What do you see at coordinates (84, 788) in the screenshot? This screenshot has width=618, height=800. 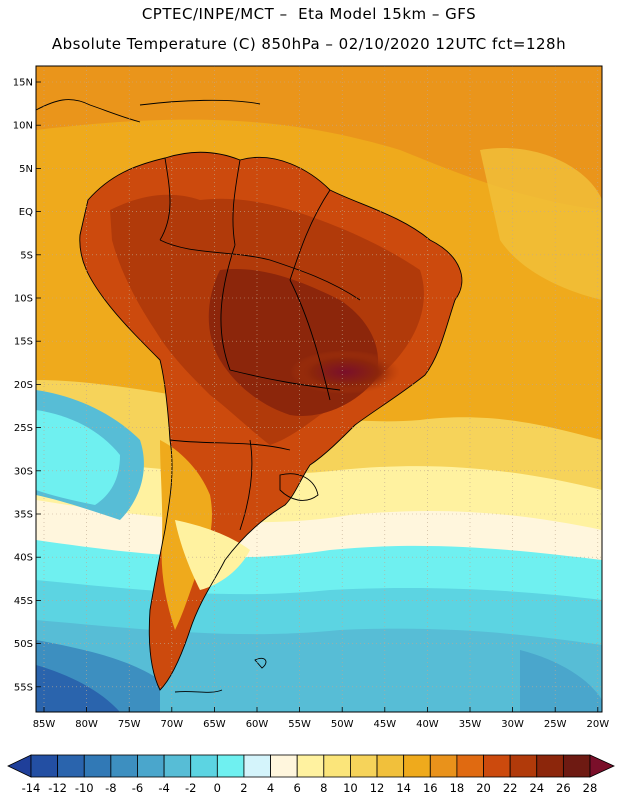 I see `colorbar-label: -10` at bounding box center [84, 788].